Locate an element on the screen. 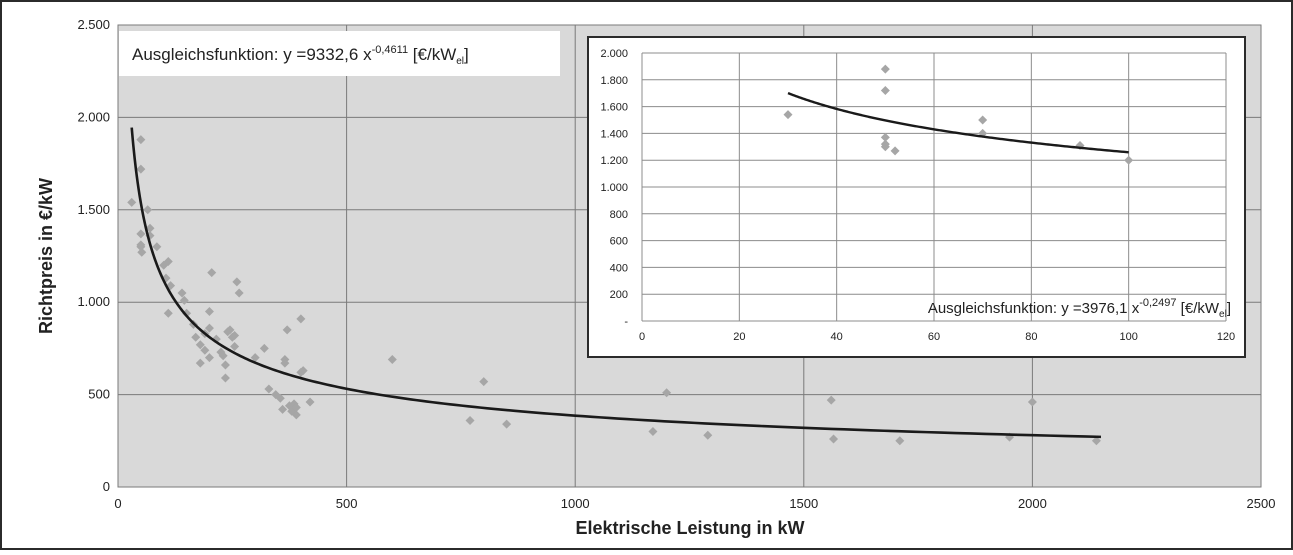 The image size is (1293, 555). main-y-tick-label: 2.500 is located at coordinates (93, 24).